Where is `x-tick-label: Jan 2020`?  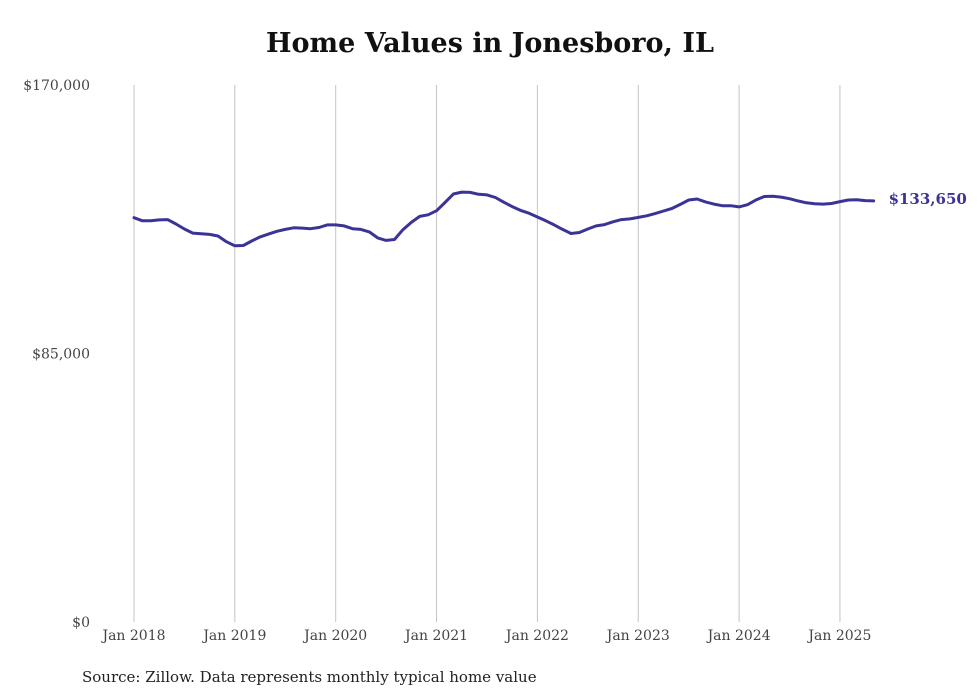
x-tick-label: Jan 2020 is located at coordinates (334, 636).